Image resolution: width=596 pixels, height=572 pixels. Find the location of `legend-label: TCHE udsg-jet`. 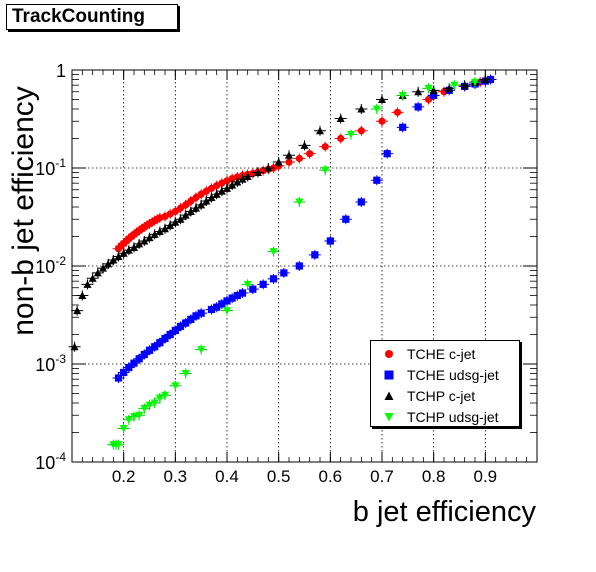

legend-label: TCHE udsg-jet is located at coordinates (453, 374).